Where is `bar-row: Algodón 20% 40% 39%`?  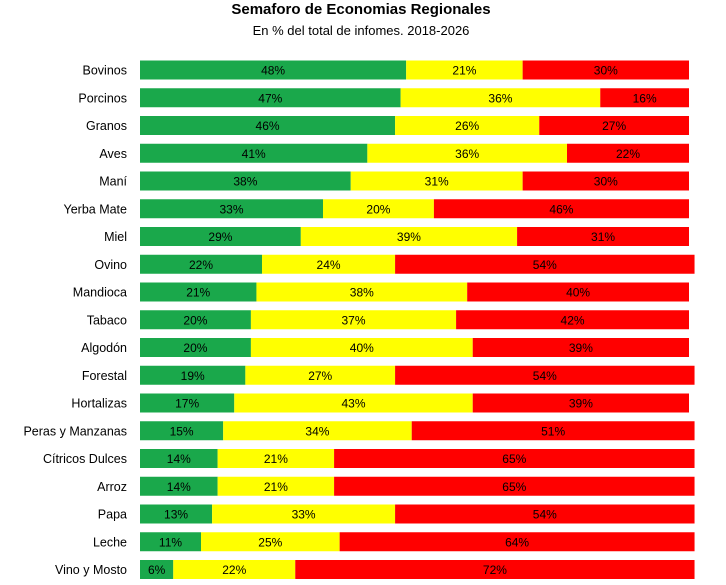
bar-row: Algodón 20% 40% 39% is located at coordinates (385, 347).